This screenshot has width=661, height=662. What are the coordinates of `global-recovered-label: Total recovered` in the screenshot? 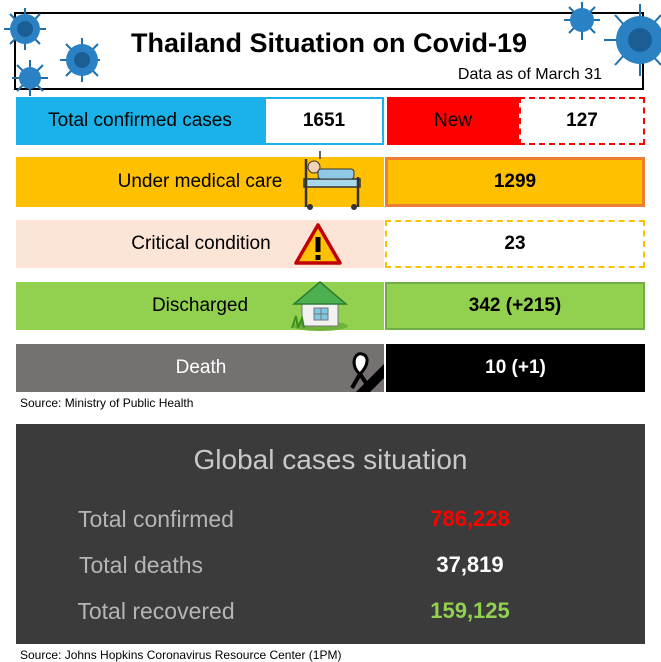 It's located at (156, 611).